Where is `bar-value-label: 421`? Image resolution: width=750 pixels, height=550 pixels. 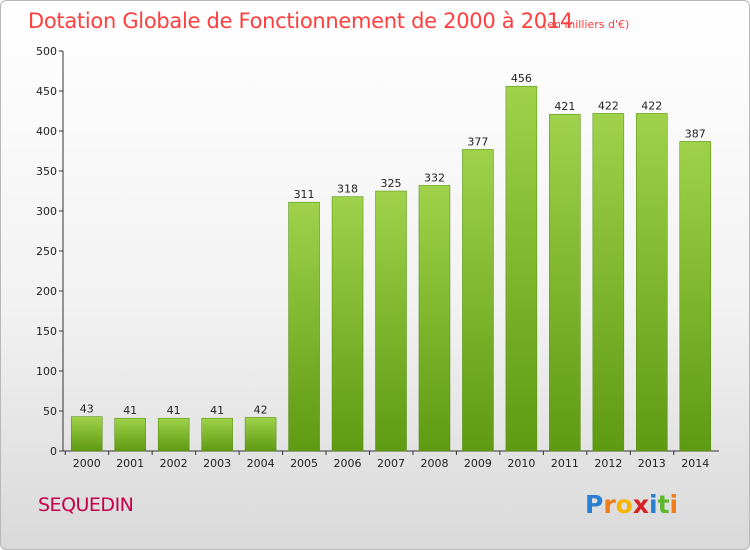
bar-value-label: 421 is located at coordinates (564, 106).